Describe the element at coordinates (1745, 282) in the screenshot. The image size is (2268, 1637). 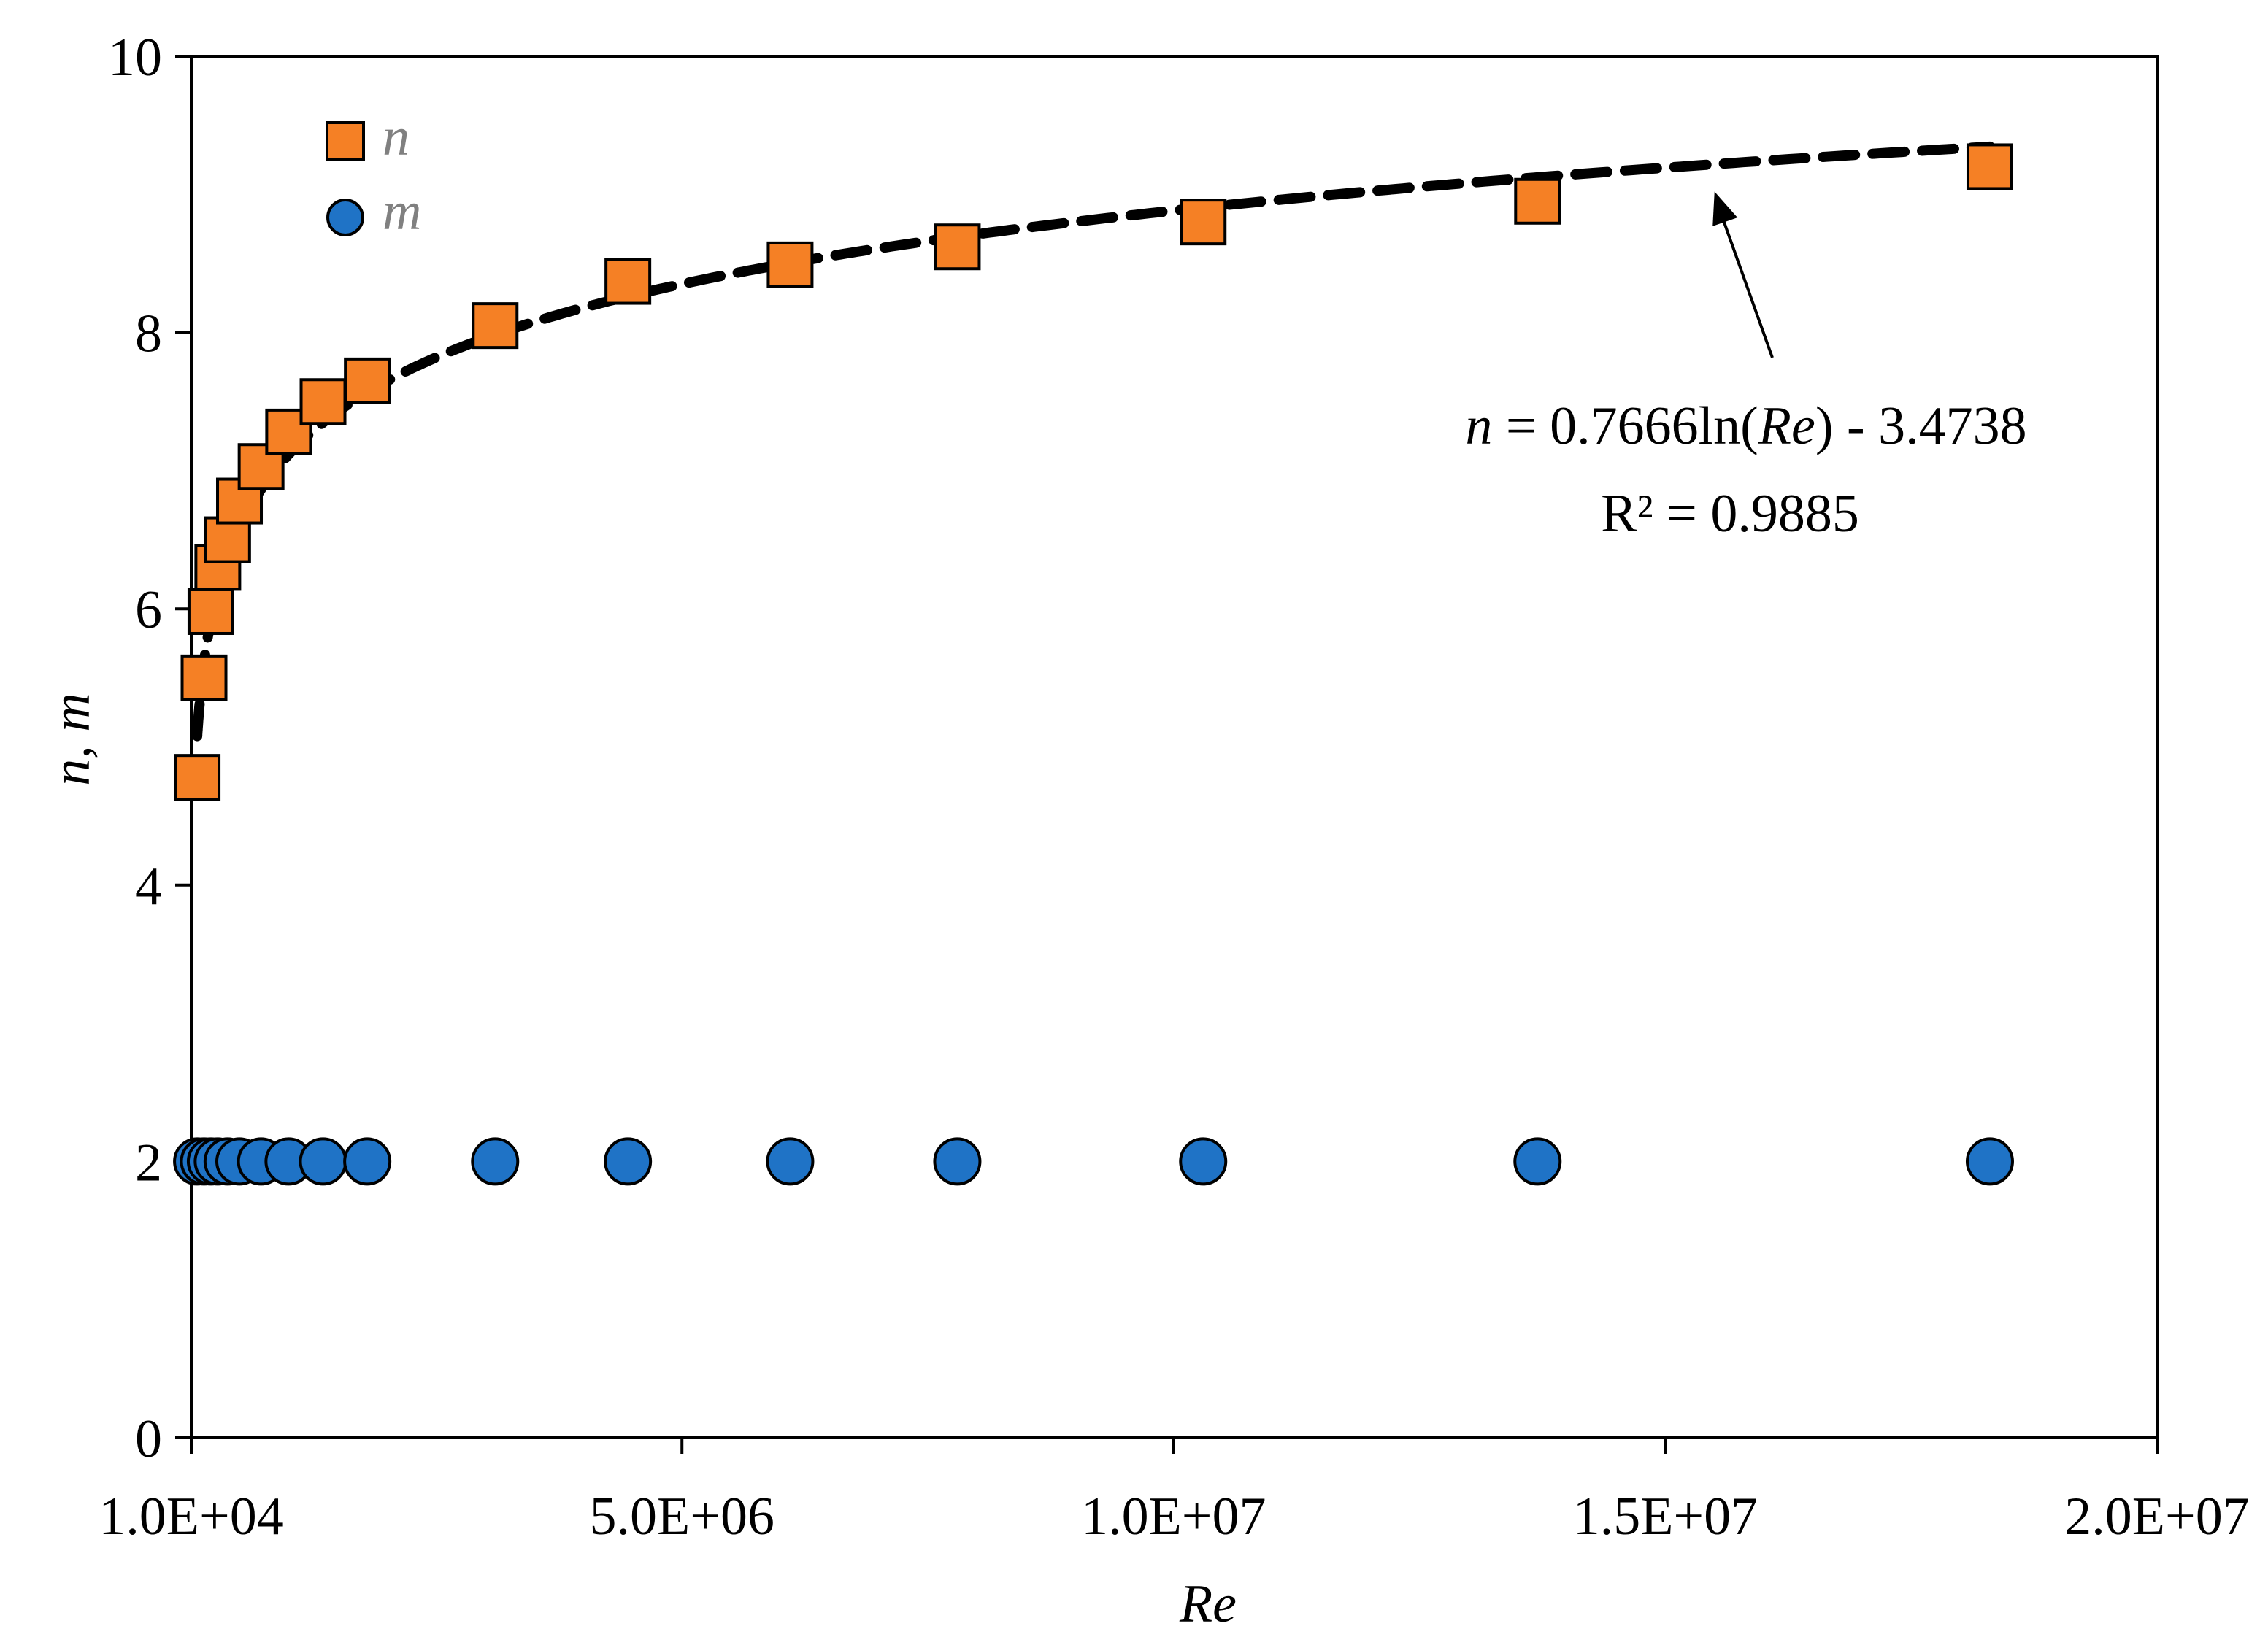
I see `annotation-arrow-line` at that location.